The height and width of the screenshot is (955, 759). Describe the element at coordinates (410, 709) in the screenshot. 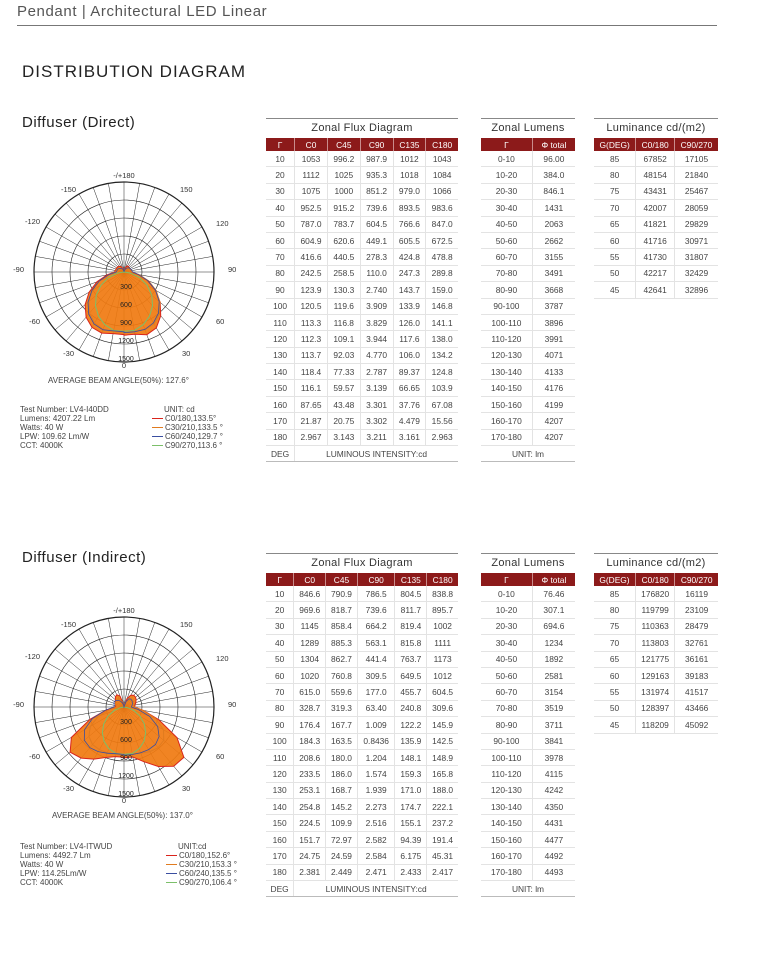

I see `table-cell: 240.8` at that location.